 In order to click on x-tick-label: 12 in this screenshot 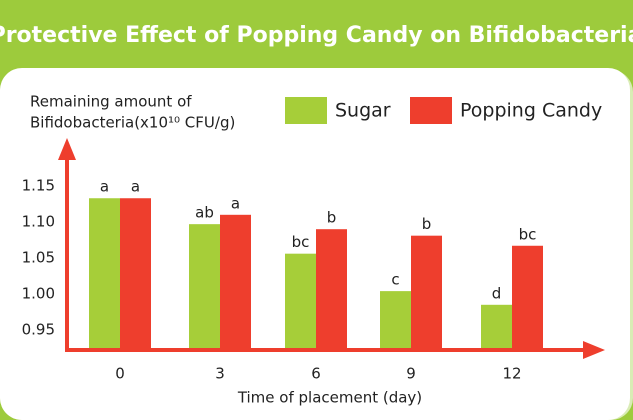, I will do `click(511, 374)`.